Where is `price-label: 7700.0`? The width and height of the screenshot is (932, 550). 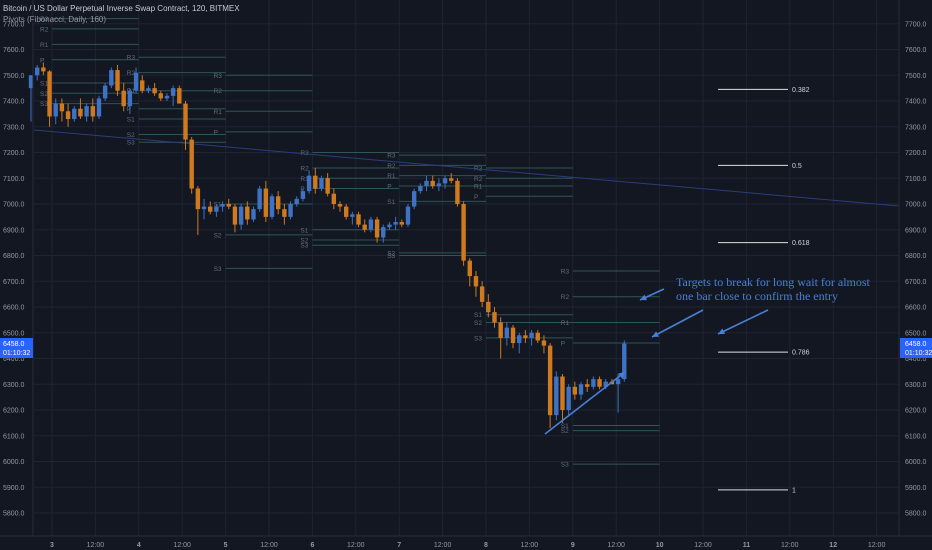
price-label: 7700.0 is located at coordinates (14, 24).